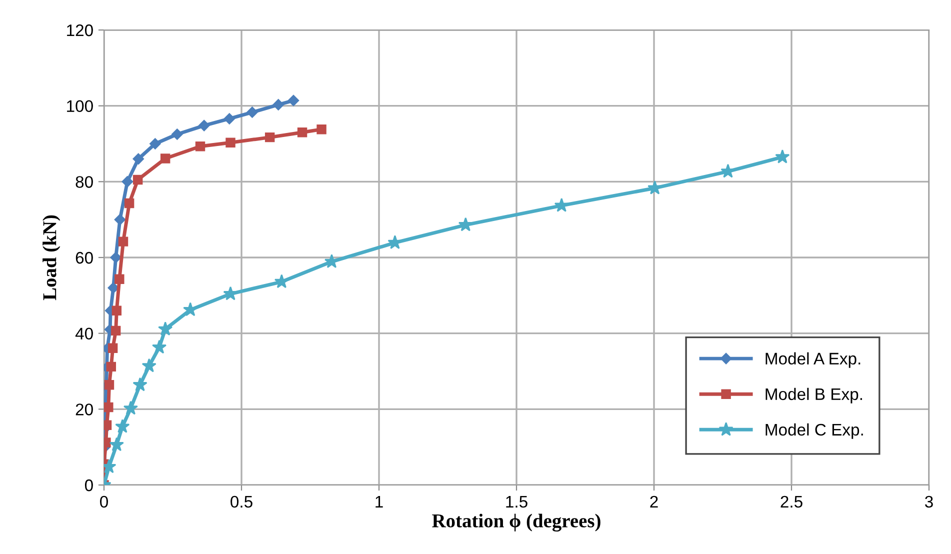 Image resolution: width=951 pixels, height=554 pixels. What do you see at coordinates (104, 502) in the screenshot?
I see `x-tick-label: 0` at bounding box center [104, 502].